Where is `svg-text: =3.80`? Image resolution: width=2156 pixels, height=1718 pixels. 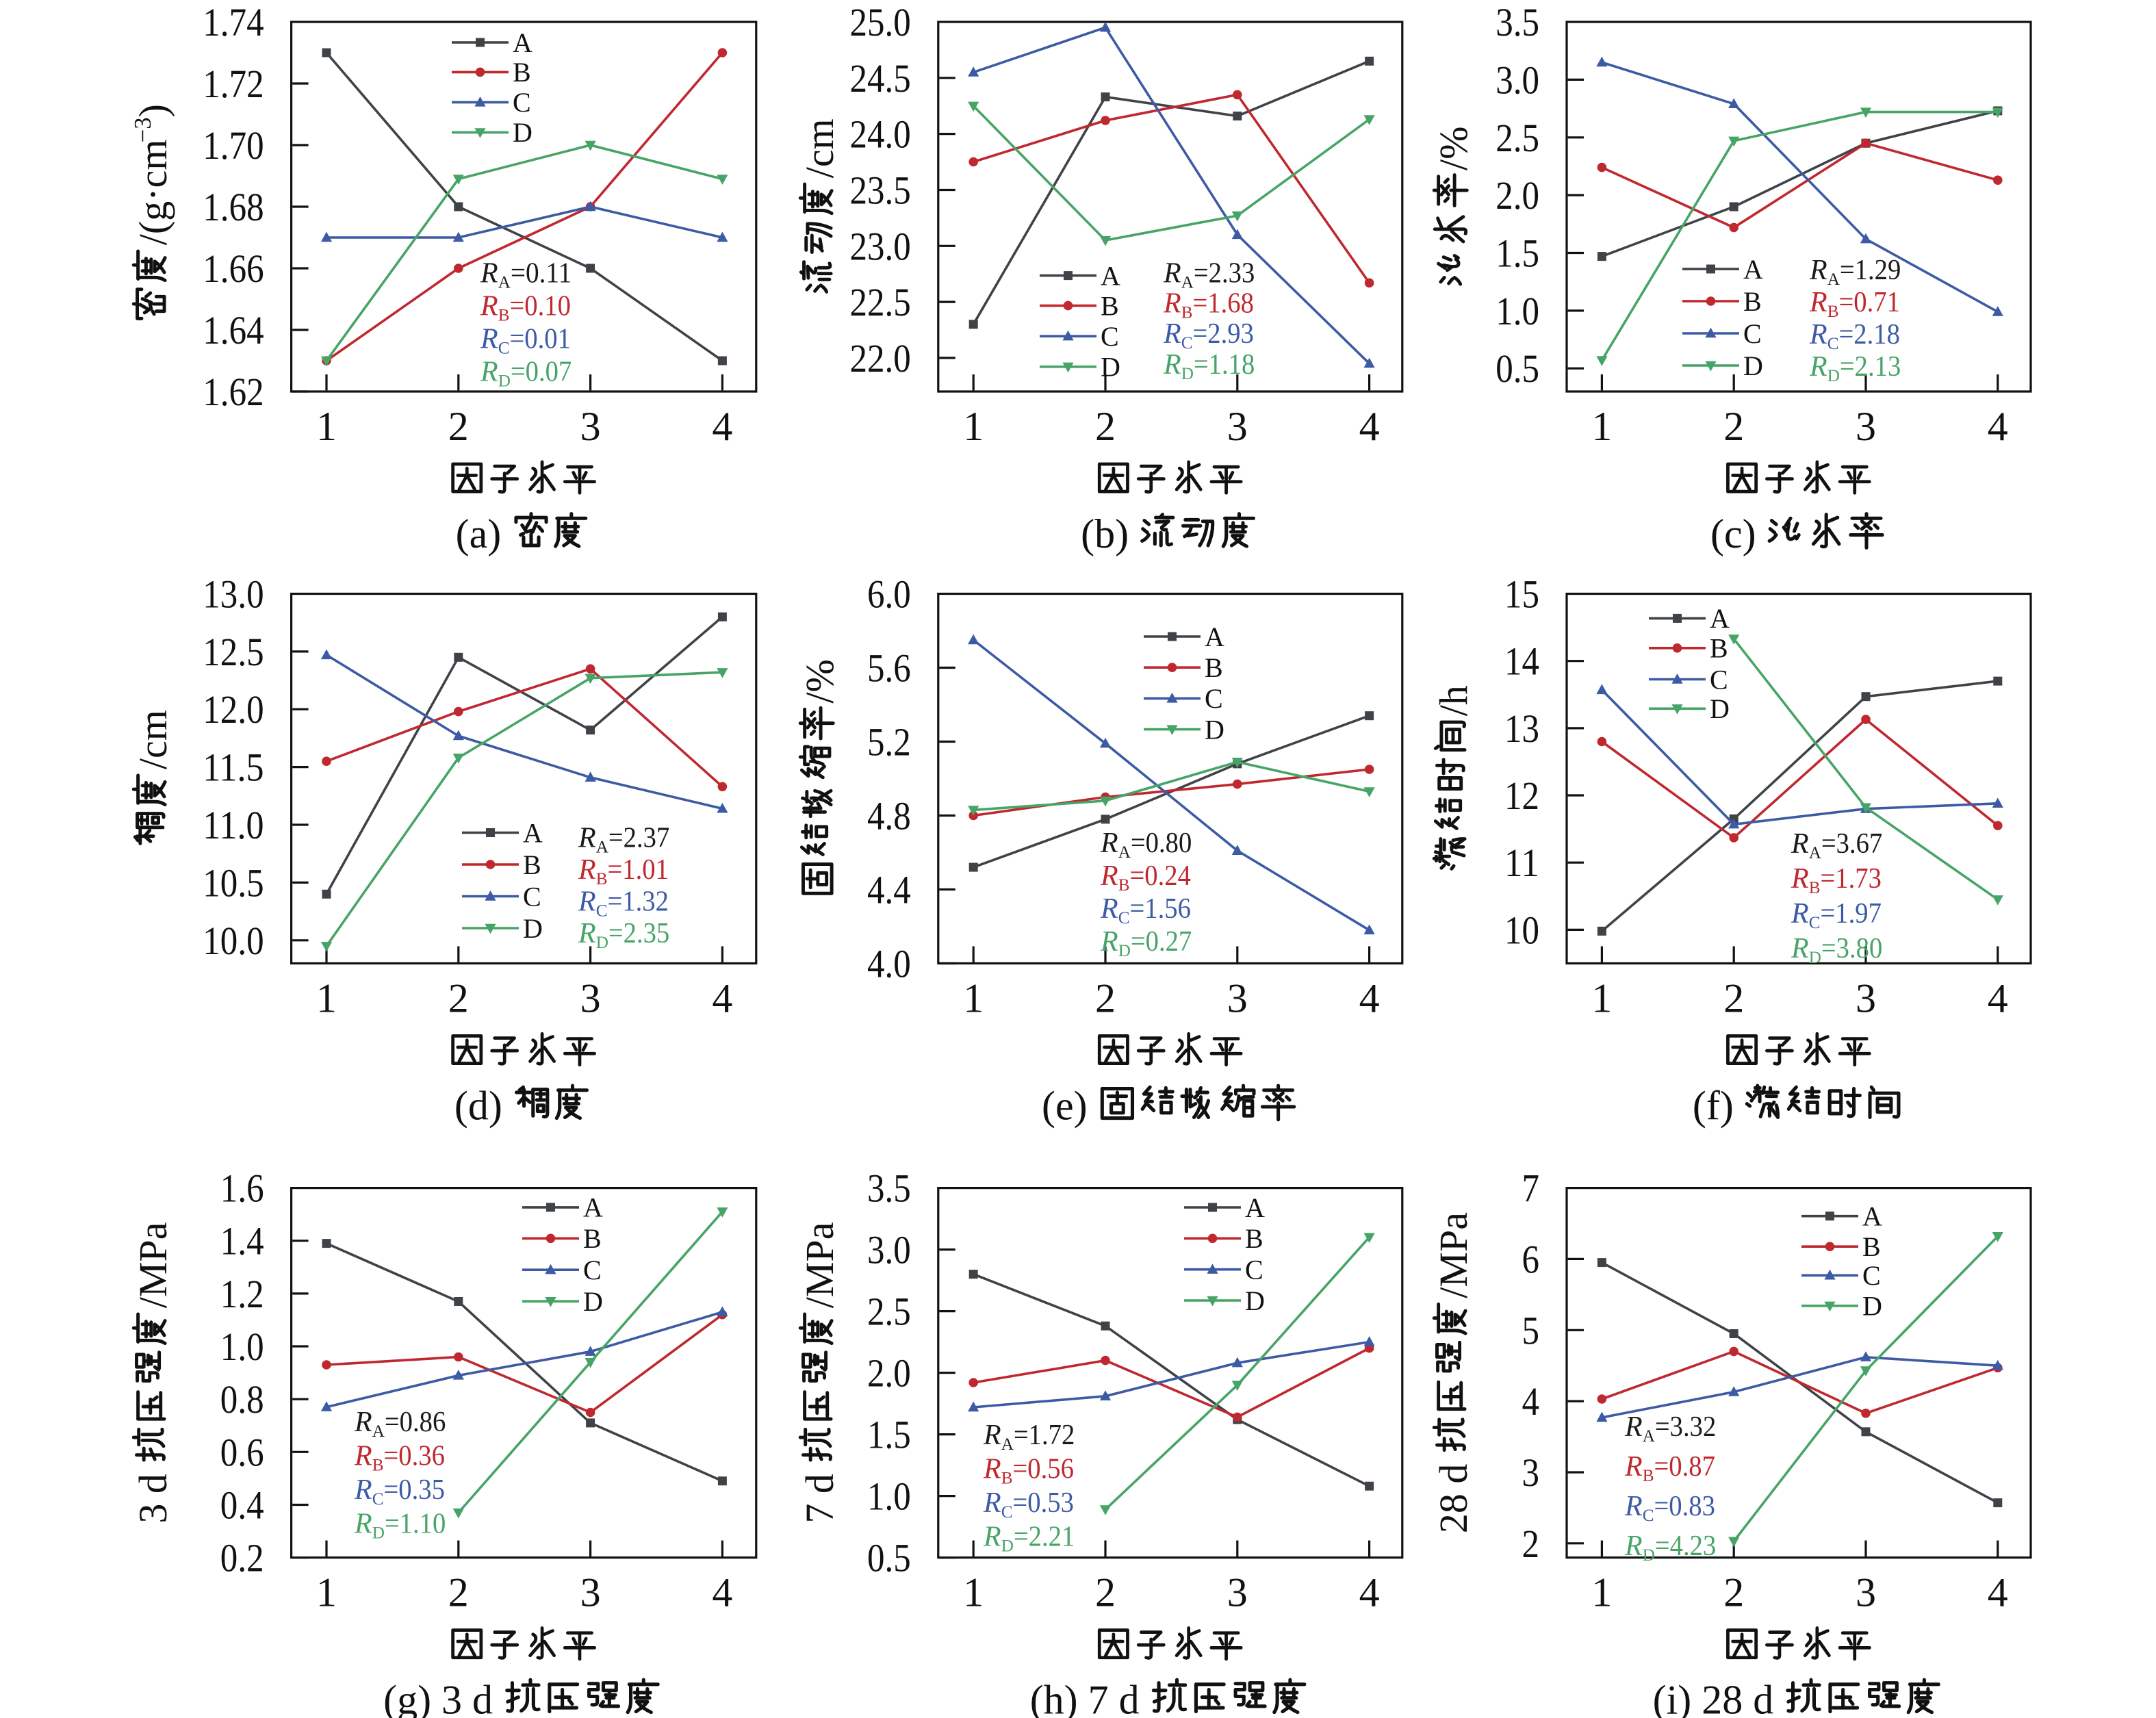
svg-text: =3.80 is located at coordinates (1851, 948).